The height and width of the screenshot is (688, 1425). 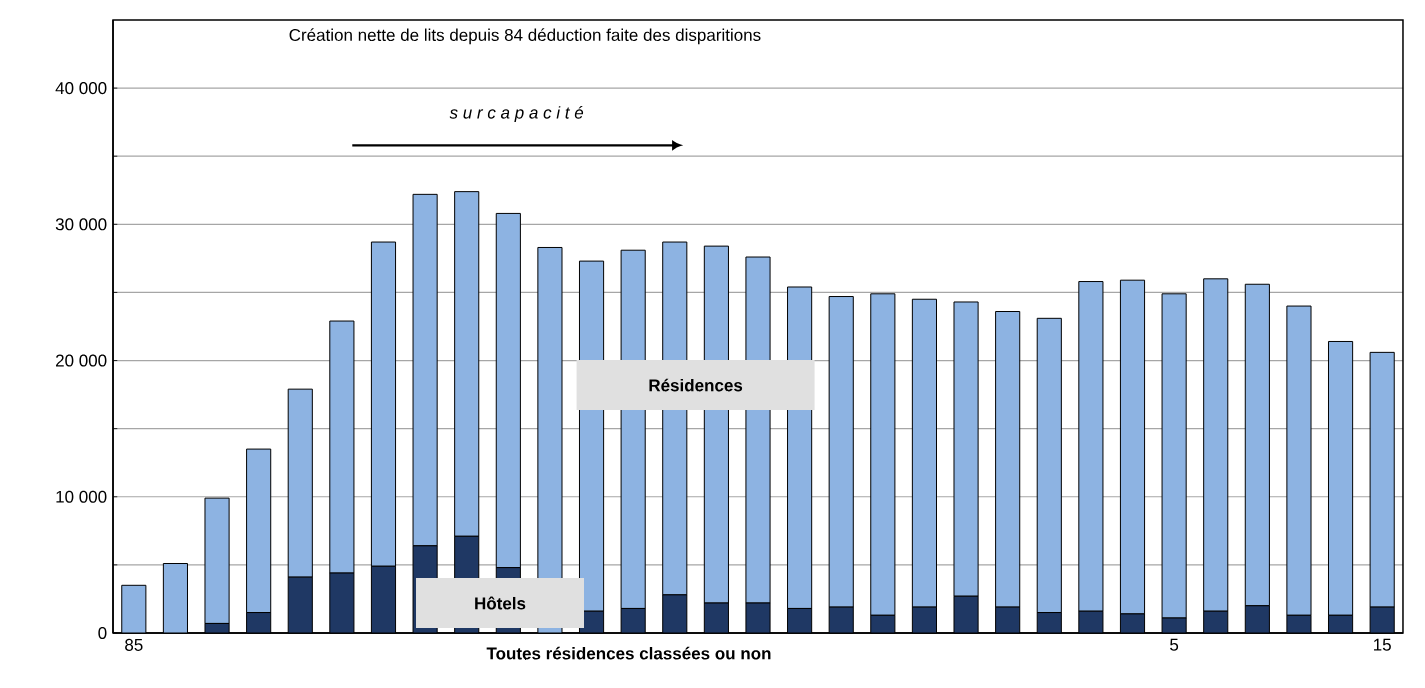 I want to click on y-tick-label: 20 000, so click(x=81, y=360).